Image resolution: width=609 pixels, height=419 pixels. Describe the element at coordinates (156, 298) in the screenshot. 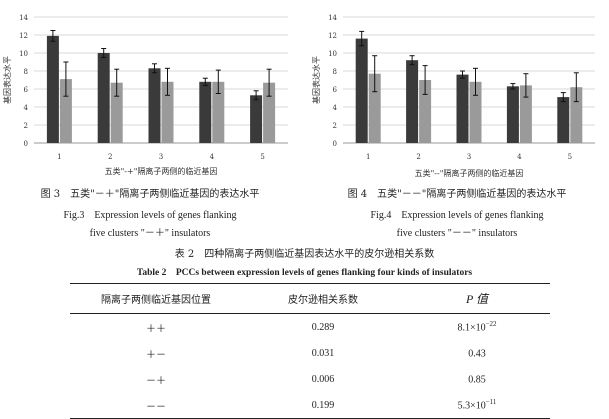

I see `header-insulator-position: 隔离子两侧临近基因位置` at that location.